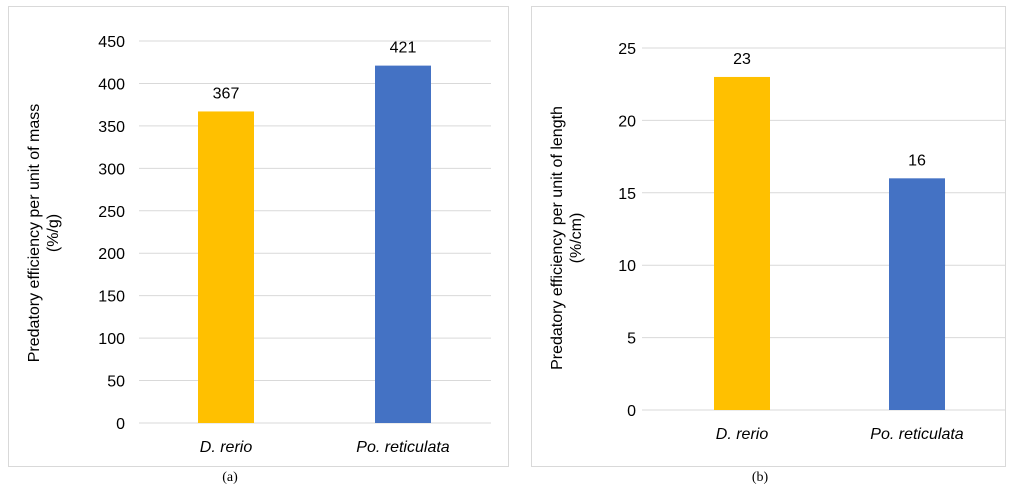 This screenshot has height=494, width=1010. Describe the element at coordinates (557, 238) in the screenshot. I see `y-axis-title-line: Predatory efficiency per unit of length` at that location.